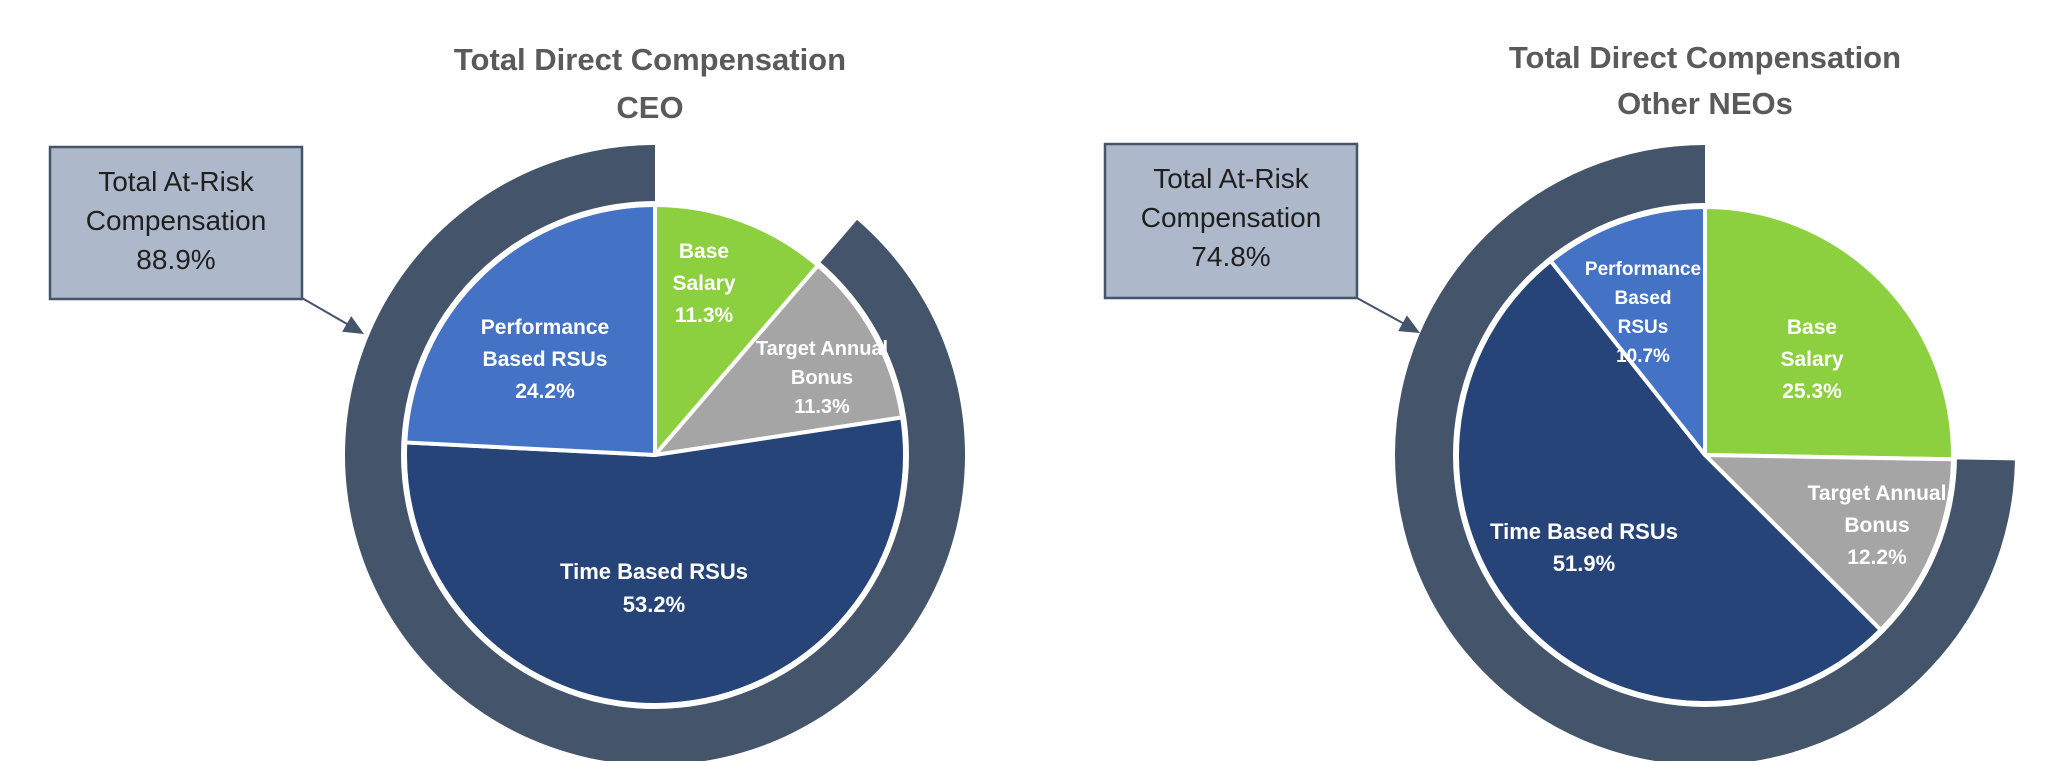 This screenshot has height=766, width=2054. I want to click on slice-label: Target Annual Bonus 11.3%, so click(822, 378).